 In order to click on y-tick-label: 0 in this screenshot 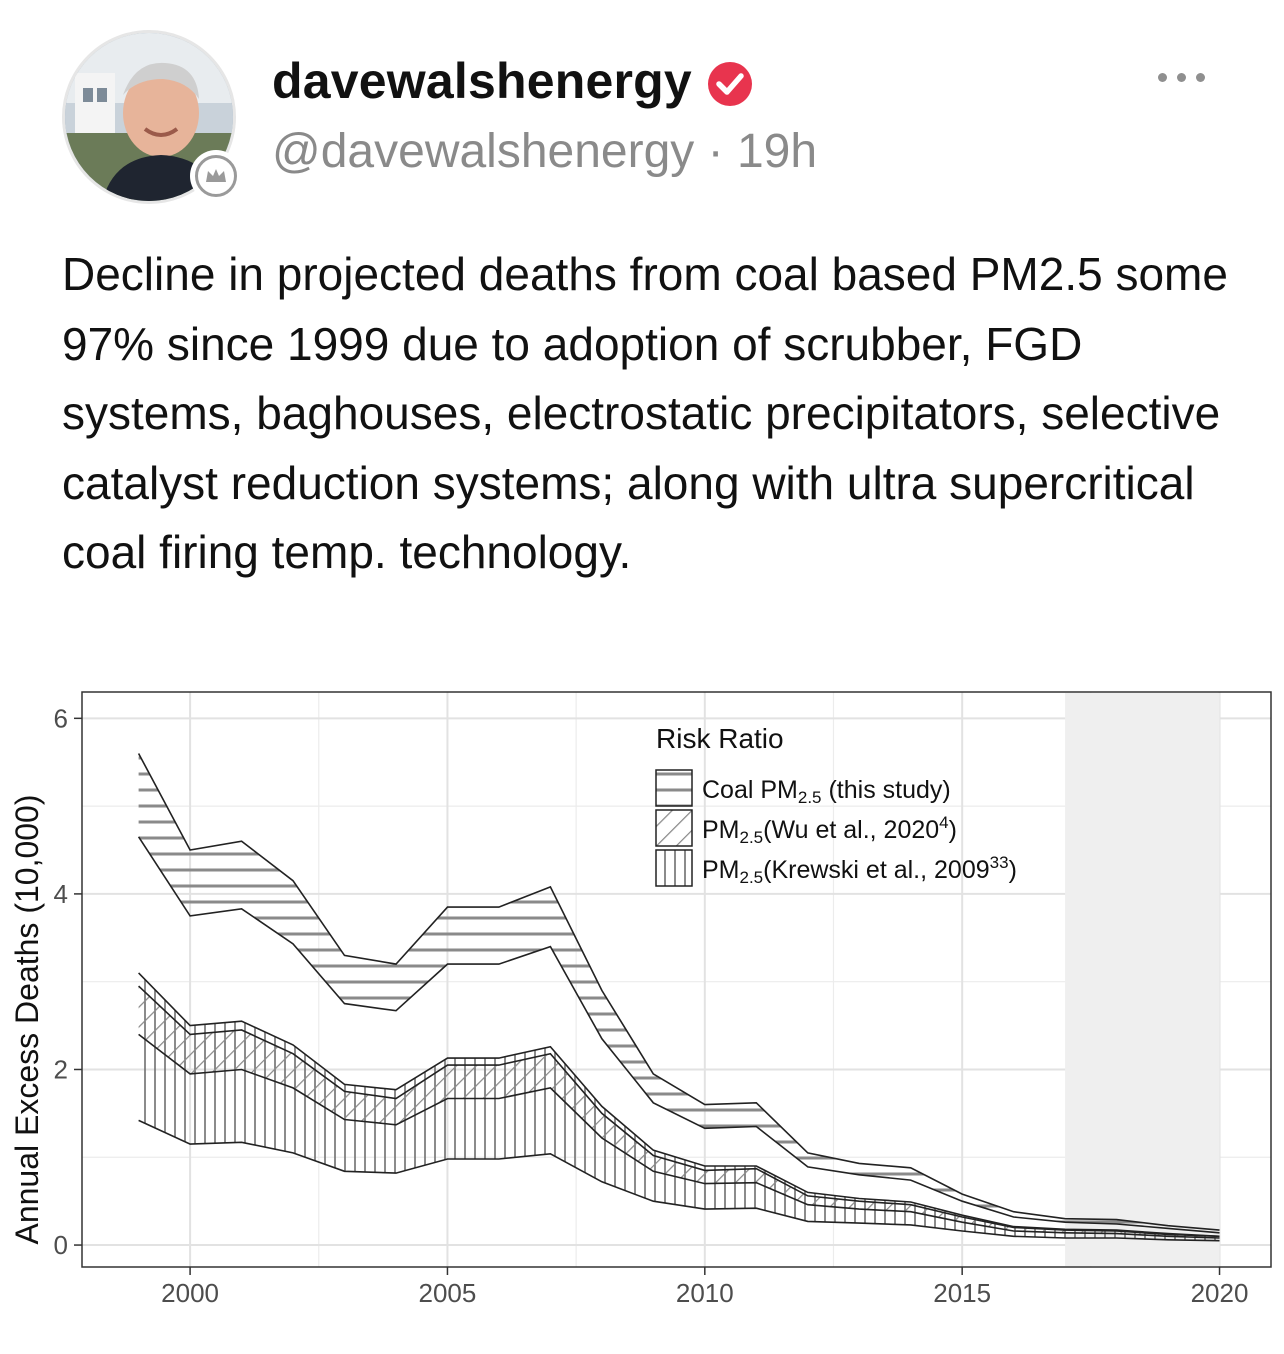, I will do `click(61, 1245)`.